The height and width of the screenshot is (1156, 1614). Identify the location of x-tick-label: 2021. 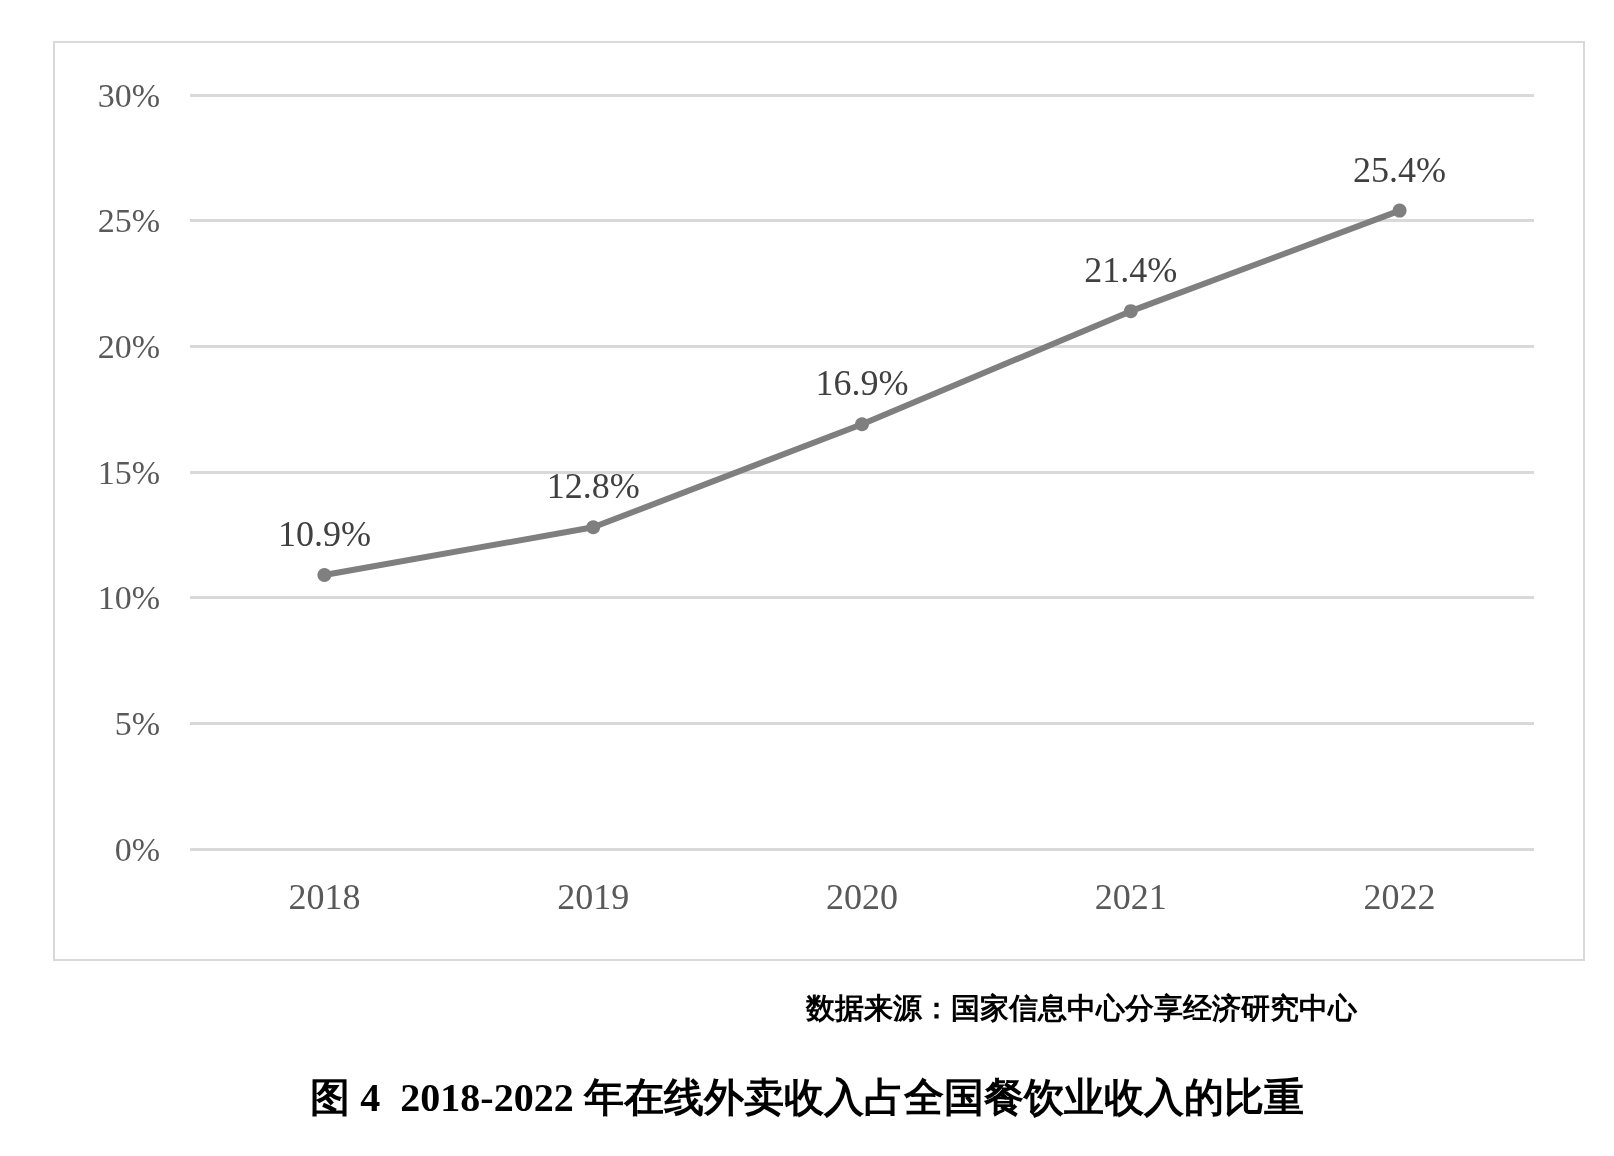
(1130, 897).